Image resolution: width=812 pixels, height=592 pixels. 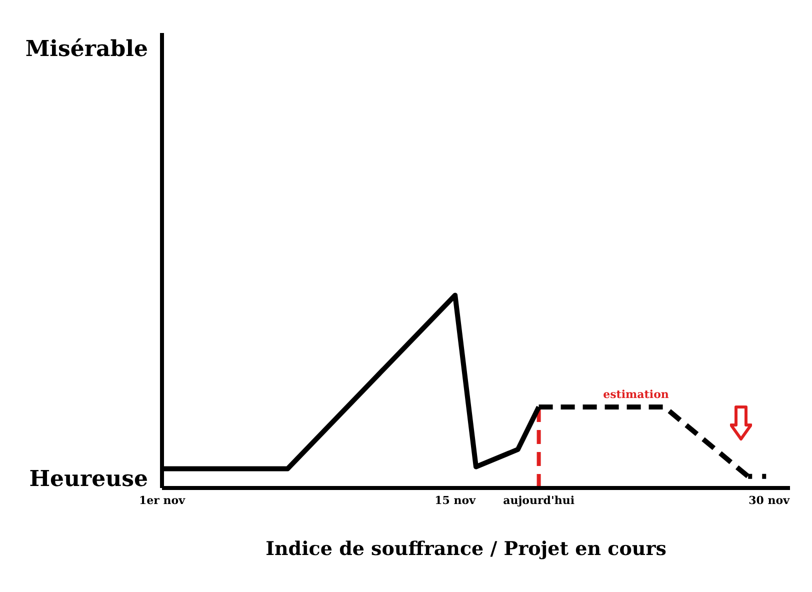 What do you see at coordinates (88, 479) in the screenshot?
I see `text: Heureuse` at bounding box center [88, 479].